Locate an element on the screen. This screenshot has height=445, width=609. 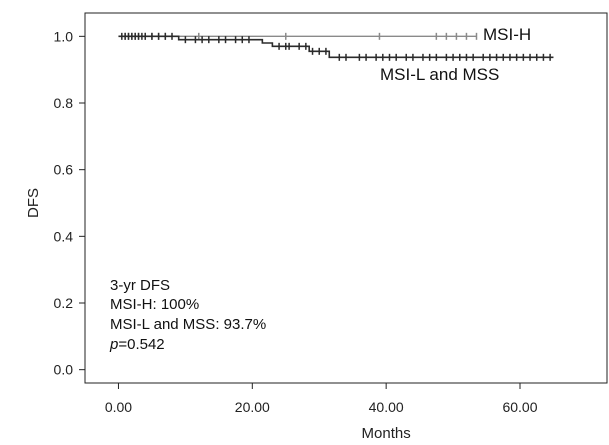
x-tick-label: 40.00 is located at coordinates (386, 407).